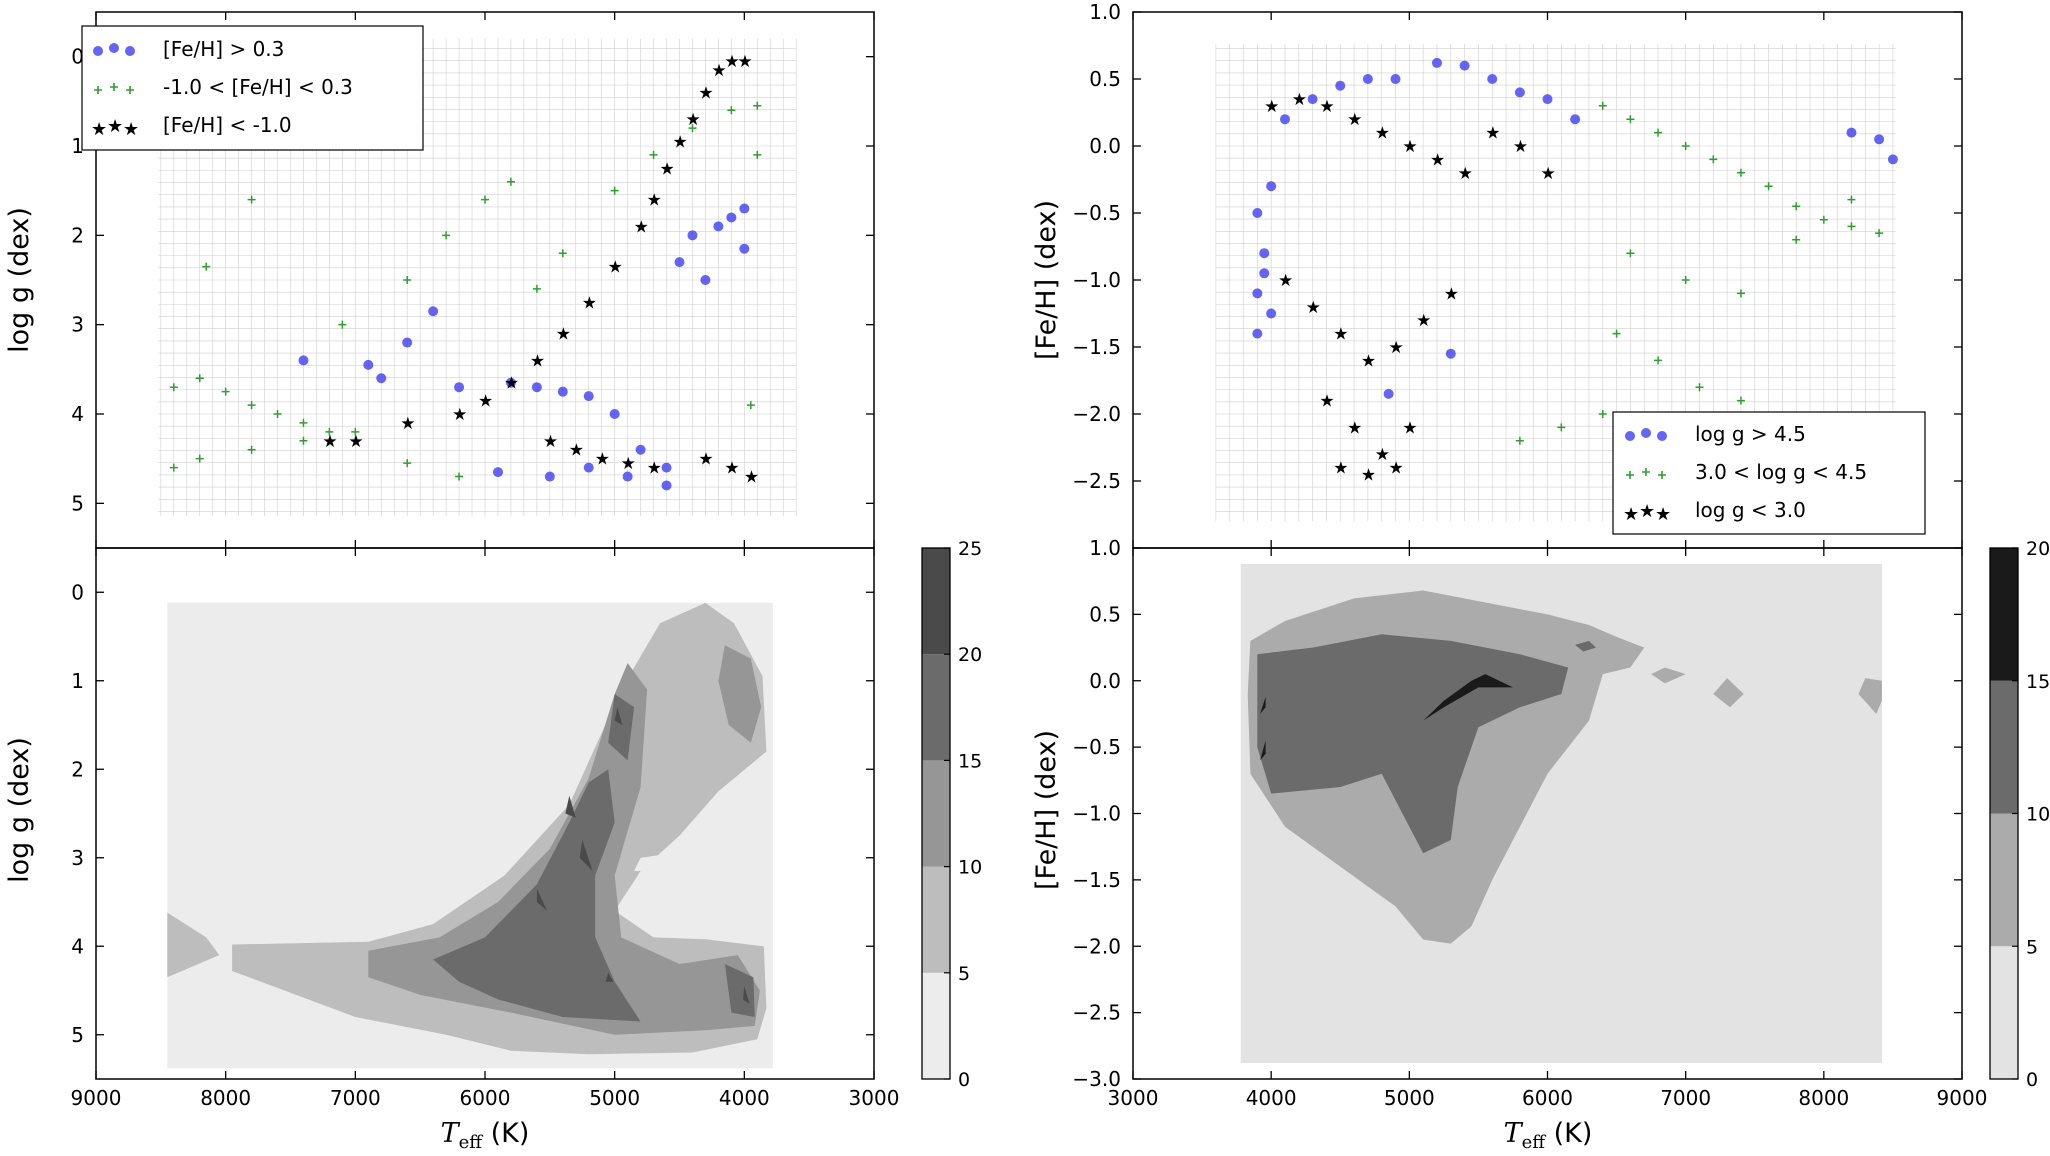  Describe the element at coordinates (1105, 614) in the screenshot. I see `y-tick-label: 0.5` at that location.